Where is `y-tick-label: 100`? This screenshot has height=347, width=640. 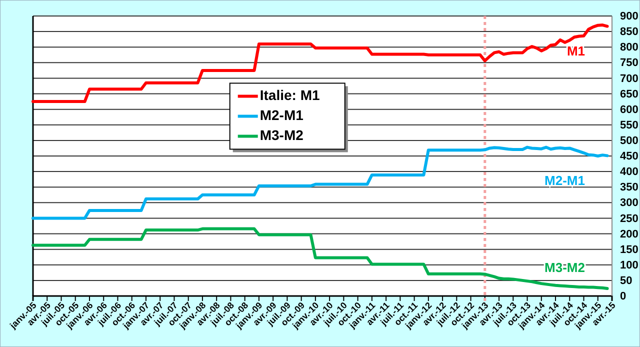
y-tick-label: 100 is located at coordinates (629, 265).